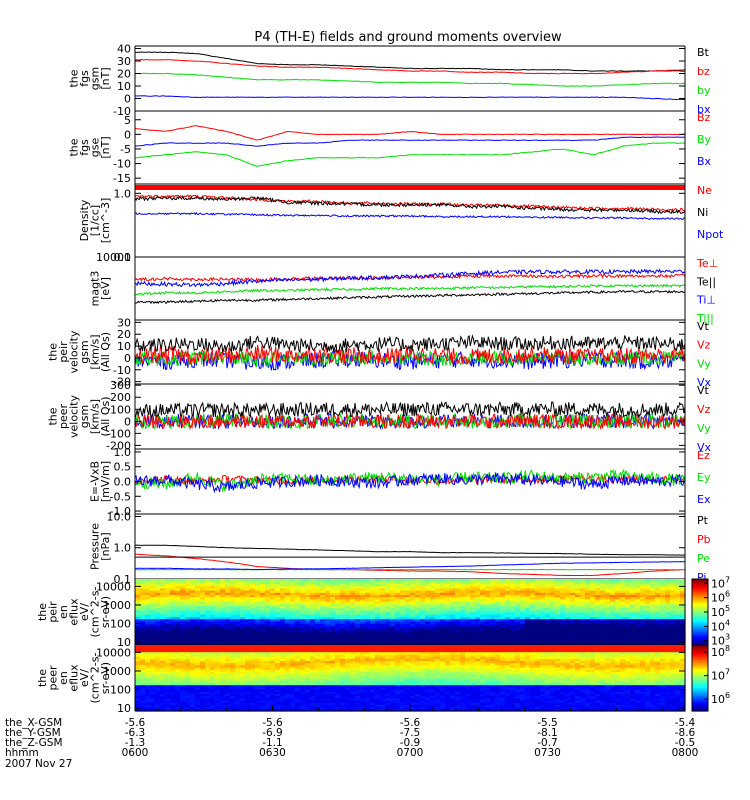  What do you see at coordinates (410, 154) in the screenshot?
I see `series-1-By` at bounding box center [410, 154].